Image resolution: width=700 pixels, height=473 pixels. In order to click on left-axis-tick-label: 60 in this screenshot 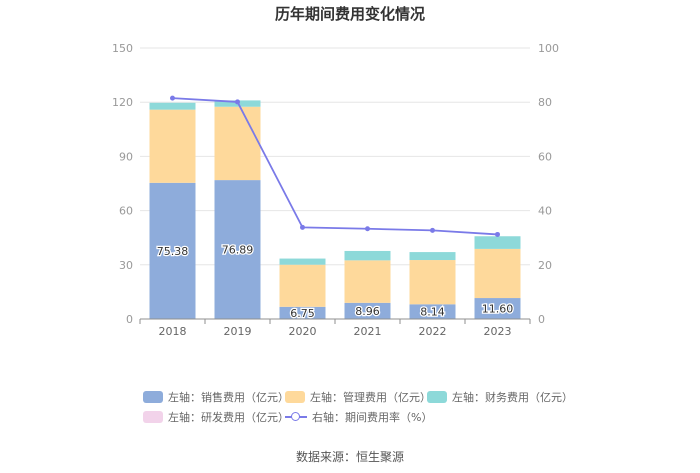, I will do `click(126, 211)`.